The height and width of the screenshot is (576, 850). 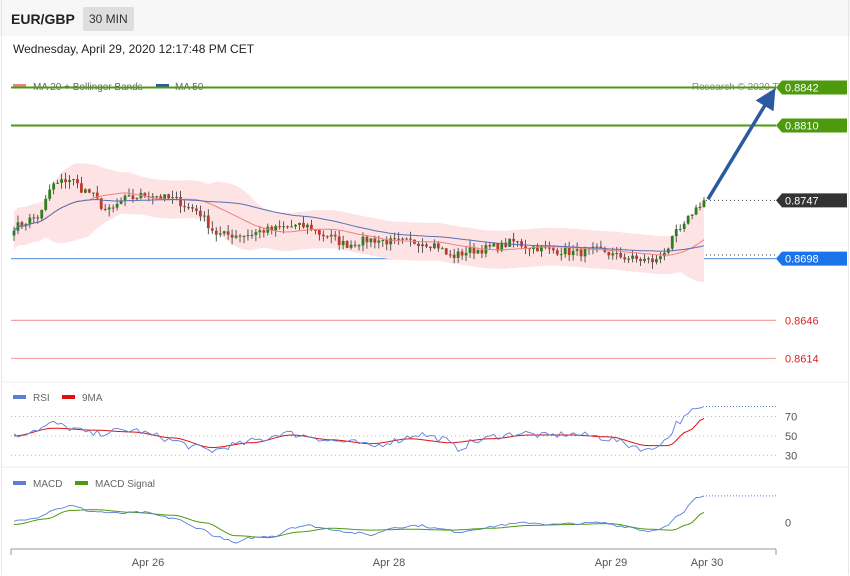 What do you see at coordinates (802, 260) in the screenshot?
I see `level-label-2: 0.8698` at bounding box center [802, 260].